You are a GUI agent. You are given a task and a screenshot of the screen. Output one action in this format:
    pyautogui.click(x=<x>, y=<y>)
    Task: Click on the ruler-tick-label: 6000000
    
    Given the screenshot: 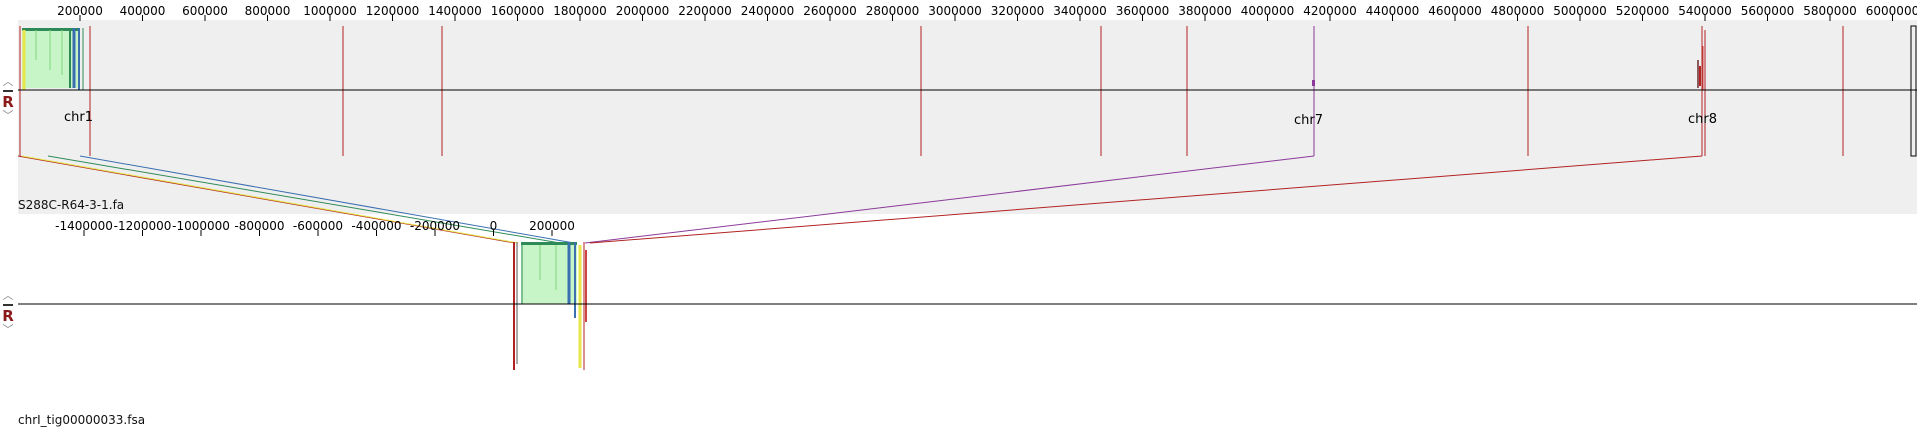 What is the action you would take?
    pyautogui.click(x=1891, y=11)
    